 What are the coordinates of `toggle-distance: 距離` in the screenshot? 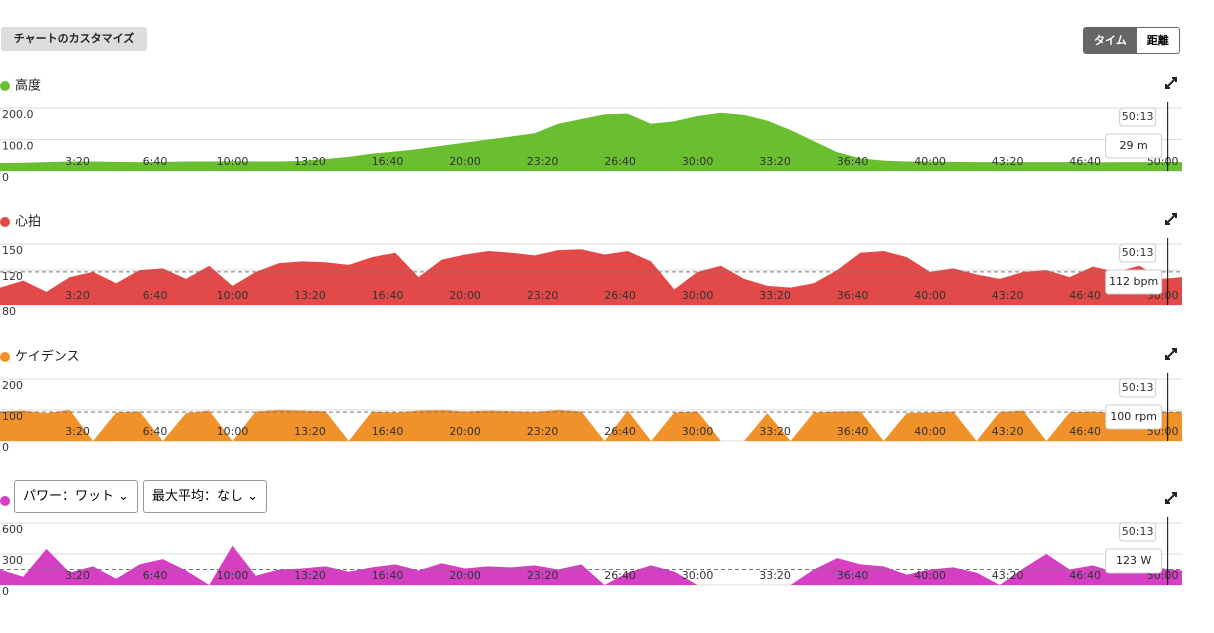 It's located at (1157, 40).